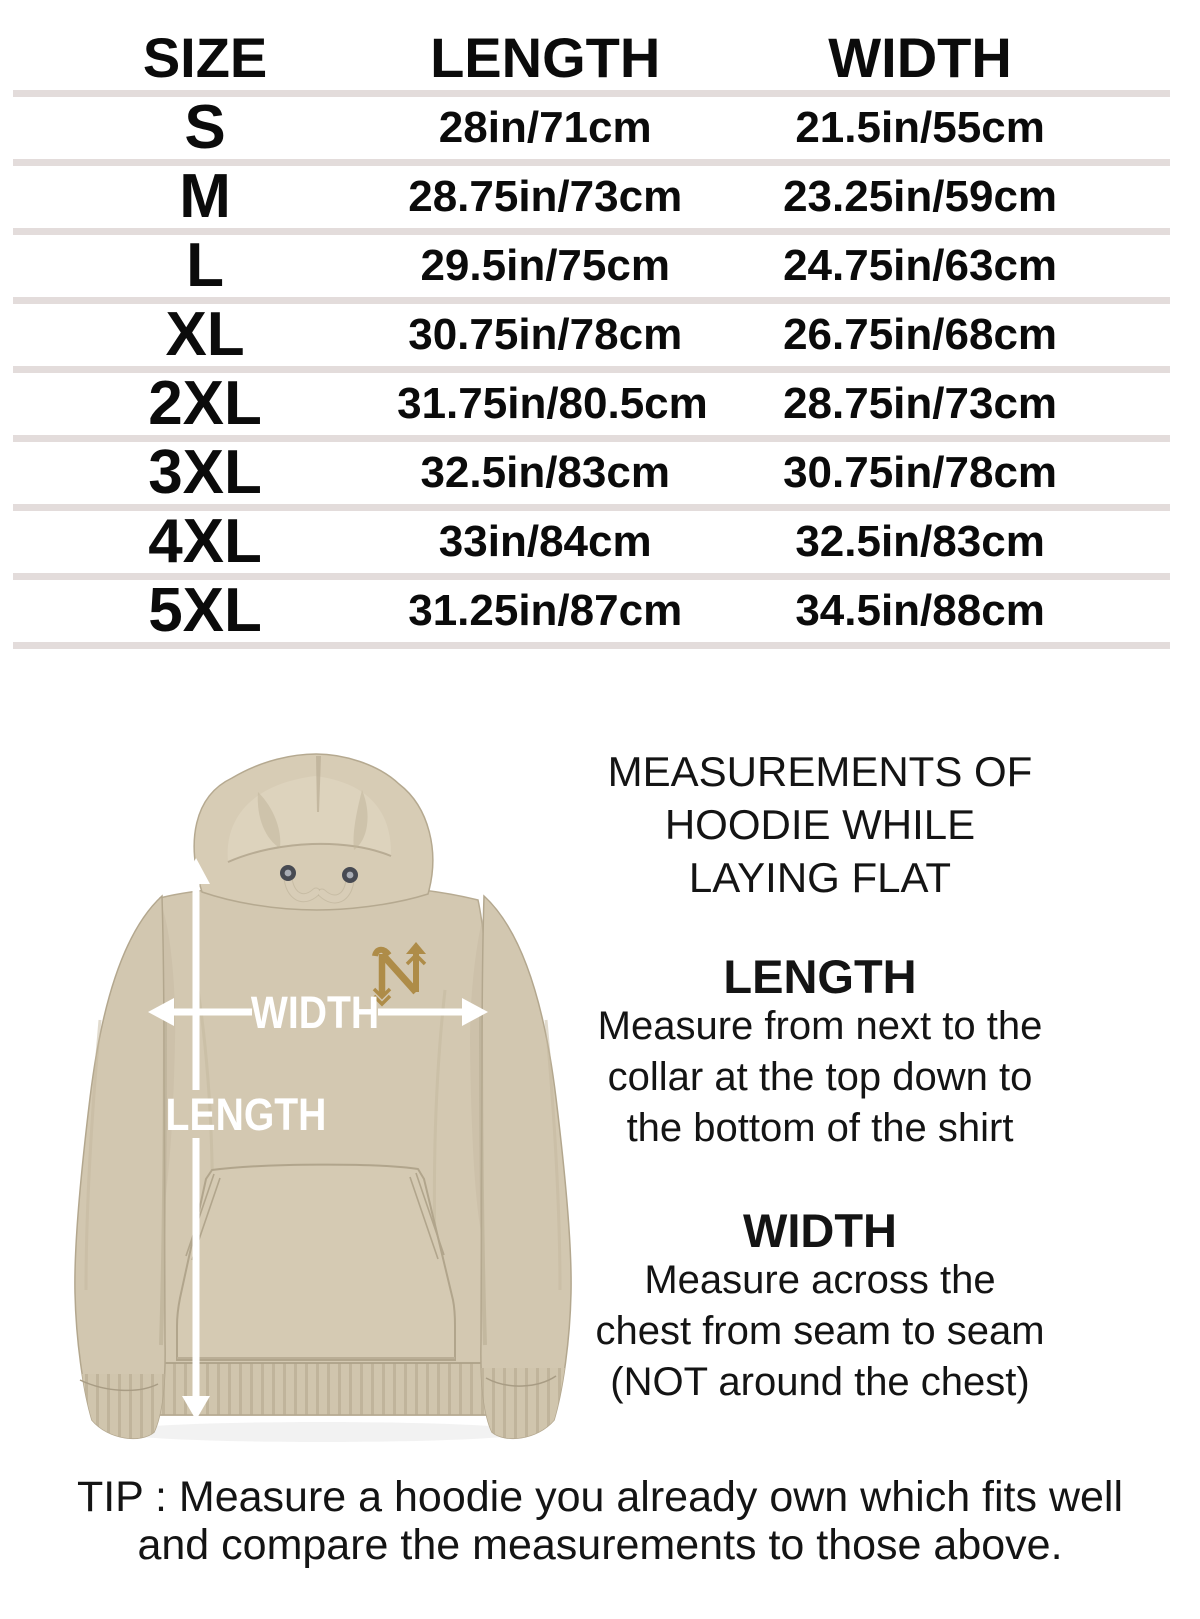  I want to click on width-value-cell: 28.75in/73cm, so click(920, 403).